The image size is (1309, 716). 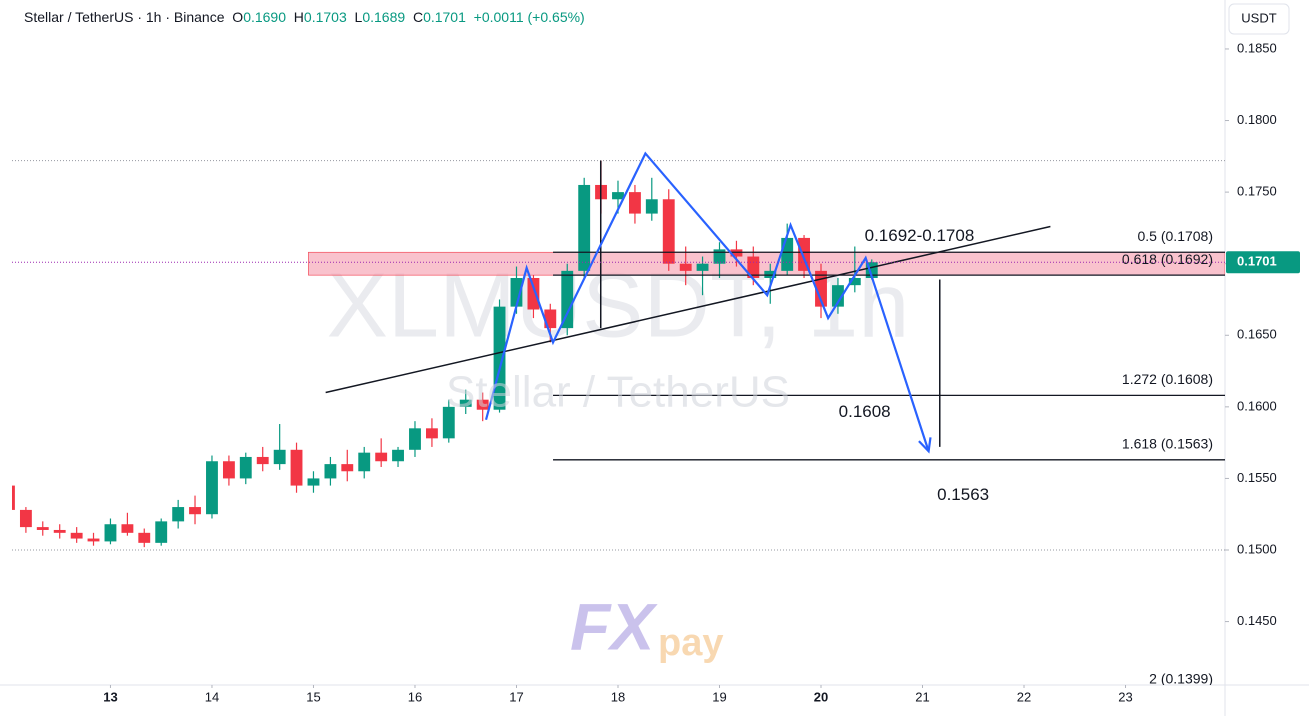 I want to click on x-tick-label: 14, so click(x=212, y=696).